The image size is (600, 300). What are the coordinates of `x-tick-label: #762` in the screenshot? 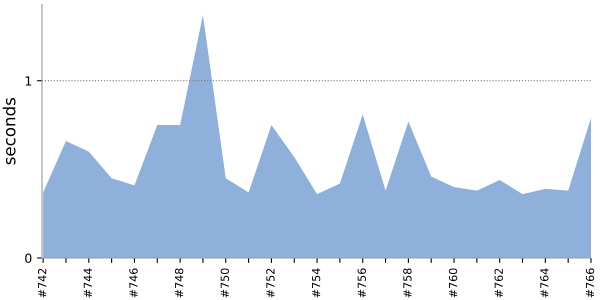 It's located at (498, 283).